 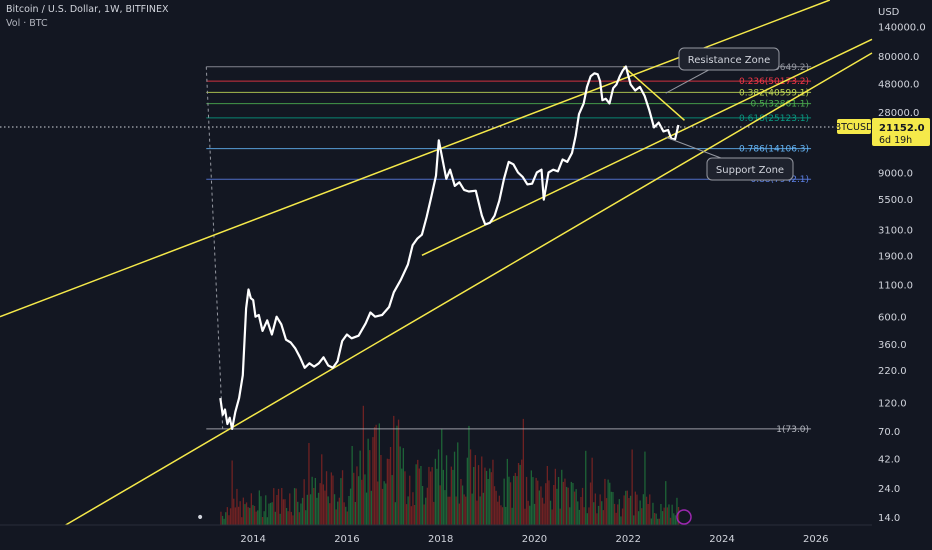 What do you see at coordinates (815, 539) in the screenshot?
I see `time-axis-tick: 2026` at bounding box center [815, 539].